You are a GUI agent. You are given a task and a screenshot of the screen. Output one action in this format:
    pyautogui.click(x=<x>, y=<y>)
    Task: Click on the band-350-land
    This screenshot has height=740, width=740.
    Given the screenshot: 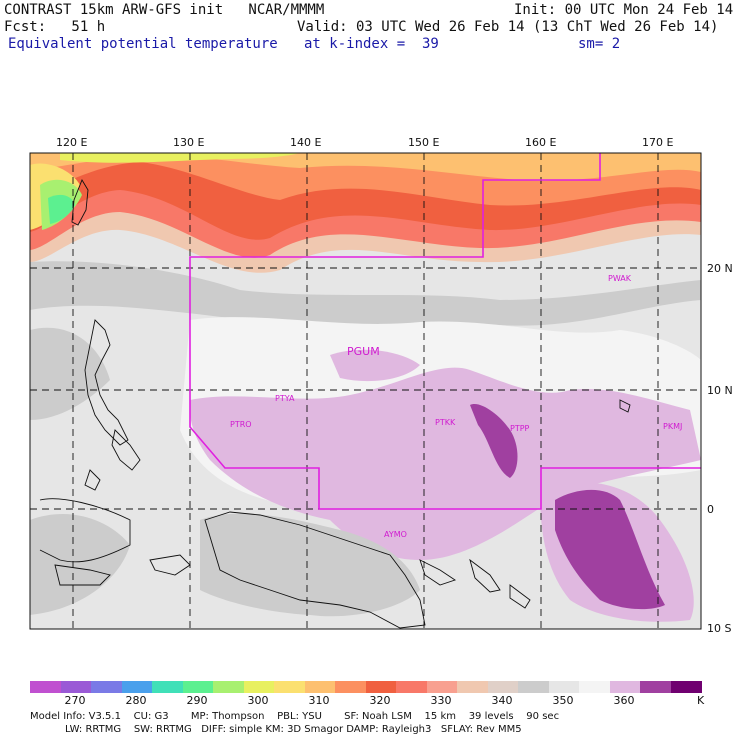 What is the action you would take?
    pyautogui.click(x=310, y=565)
    